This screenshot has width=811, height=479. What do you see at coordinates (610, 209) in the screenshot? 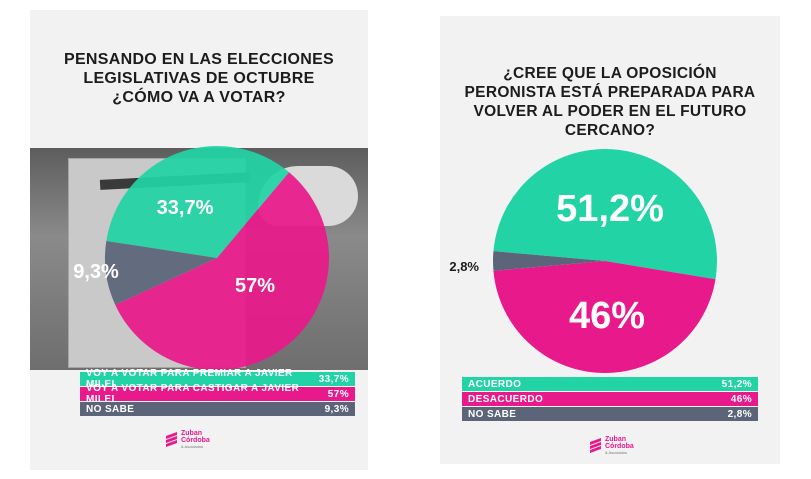
I see `slice-data-label: 51,2%` at bounding box center [610, 209].